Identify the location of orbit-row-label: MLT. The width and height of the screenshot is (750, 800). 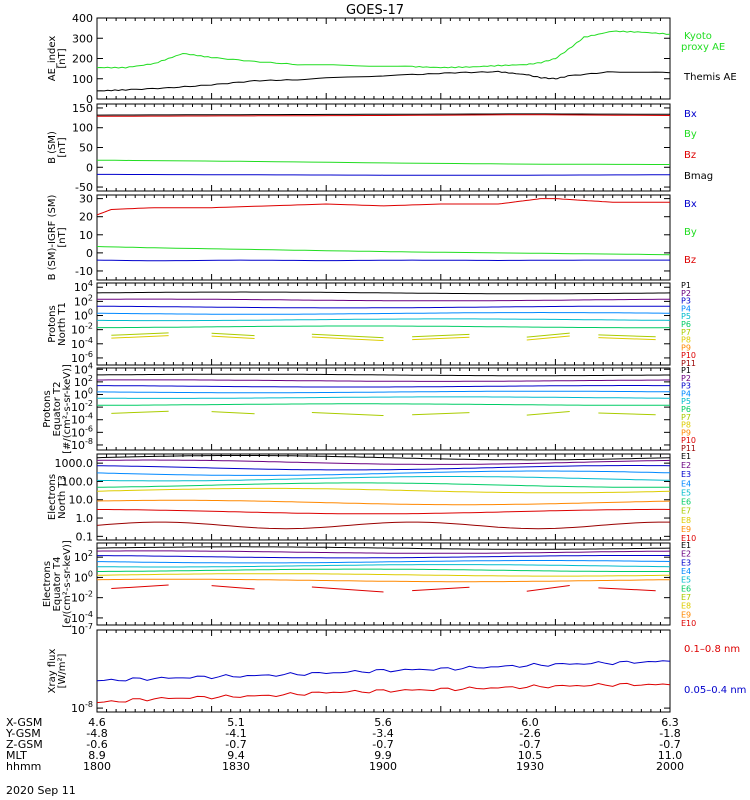
(16, 755).